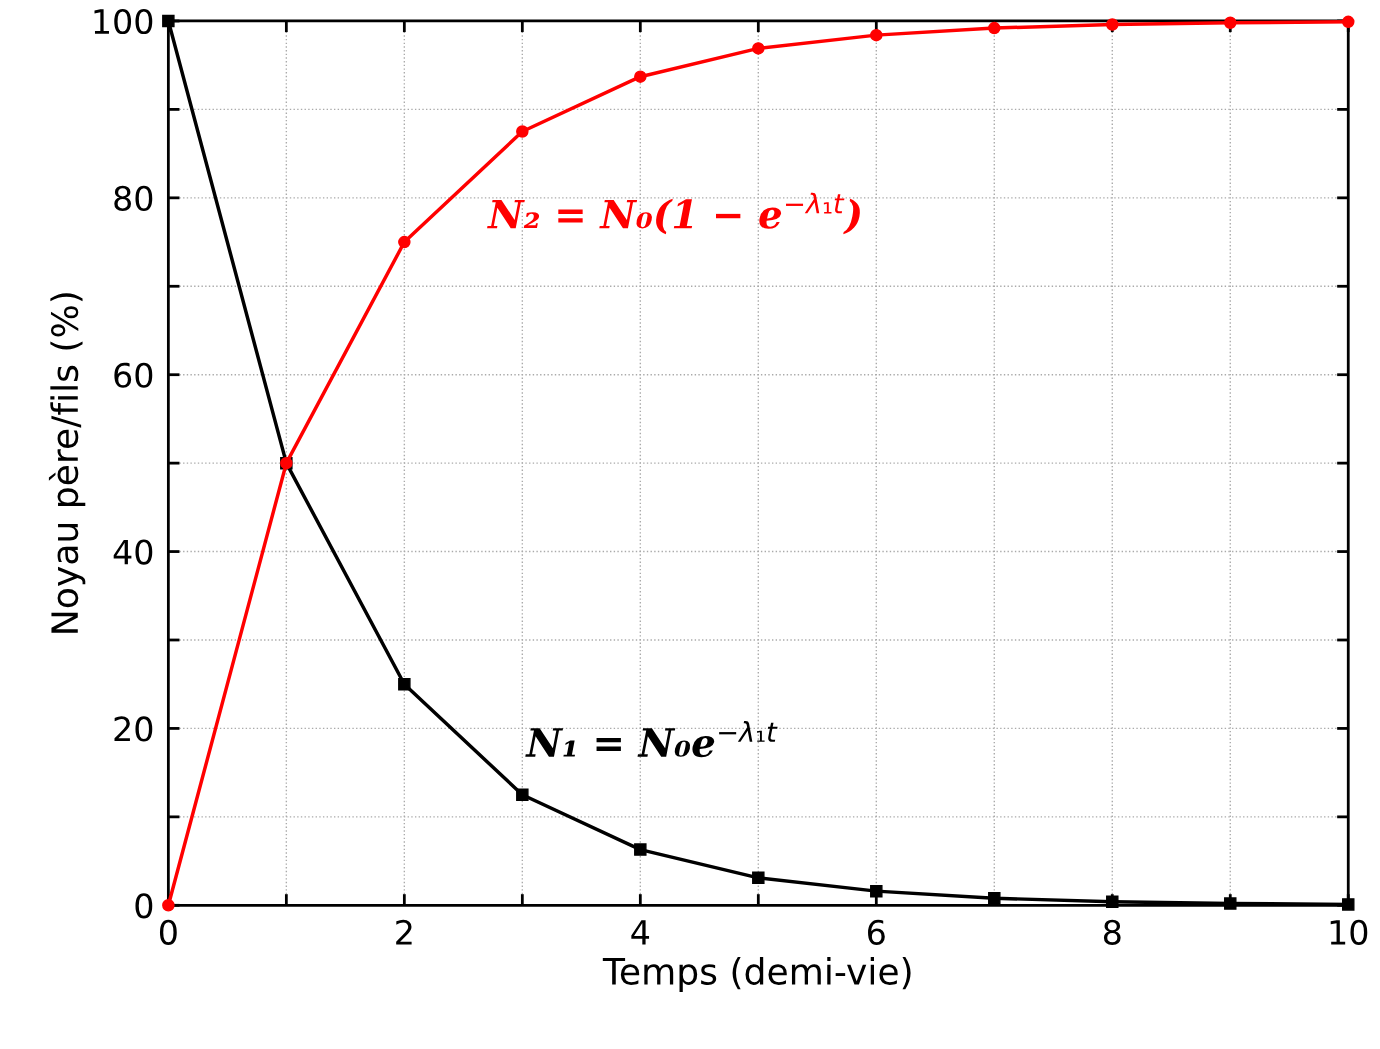 The width and height of the screenshot is (1380, 1049). What do you see at coordinates (640, 932) in the screenshot?
I see `x-tick-label: 4` at bounding box center [640, 932].